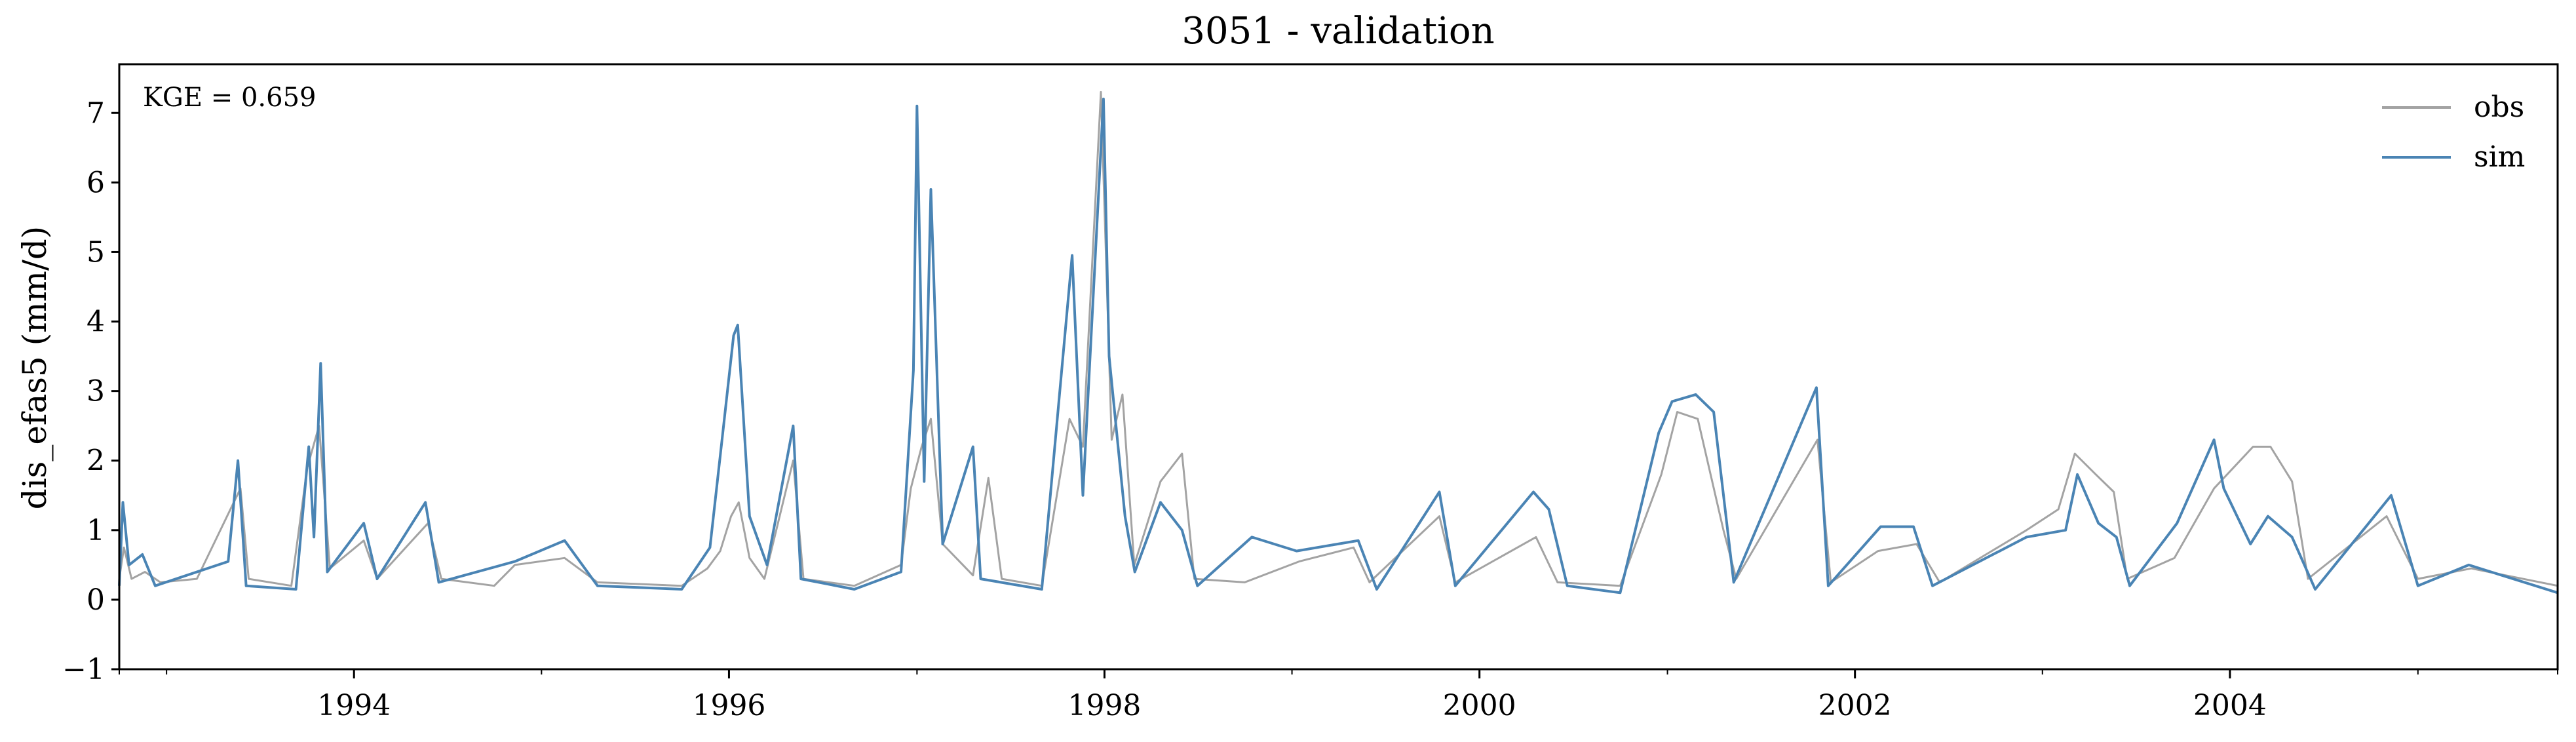 The width and height of the screenshot is (2576, 742). I want to click on legend: obs sim, so click(2453, 132).